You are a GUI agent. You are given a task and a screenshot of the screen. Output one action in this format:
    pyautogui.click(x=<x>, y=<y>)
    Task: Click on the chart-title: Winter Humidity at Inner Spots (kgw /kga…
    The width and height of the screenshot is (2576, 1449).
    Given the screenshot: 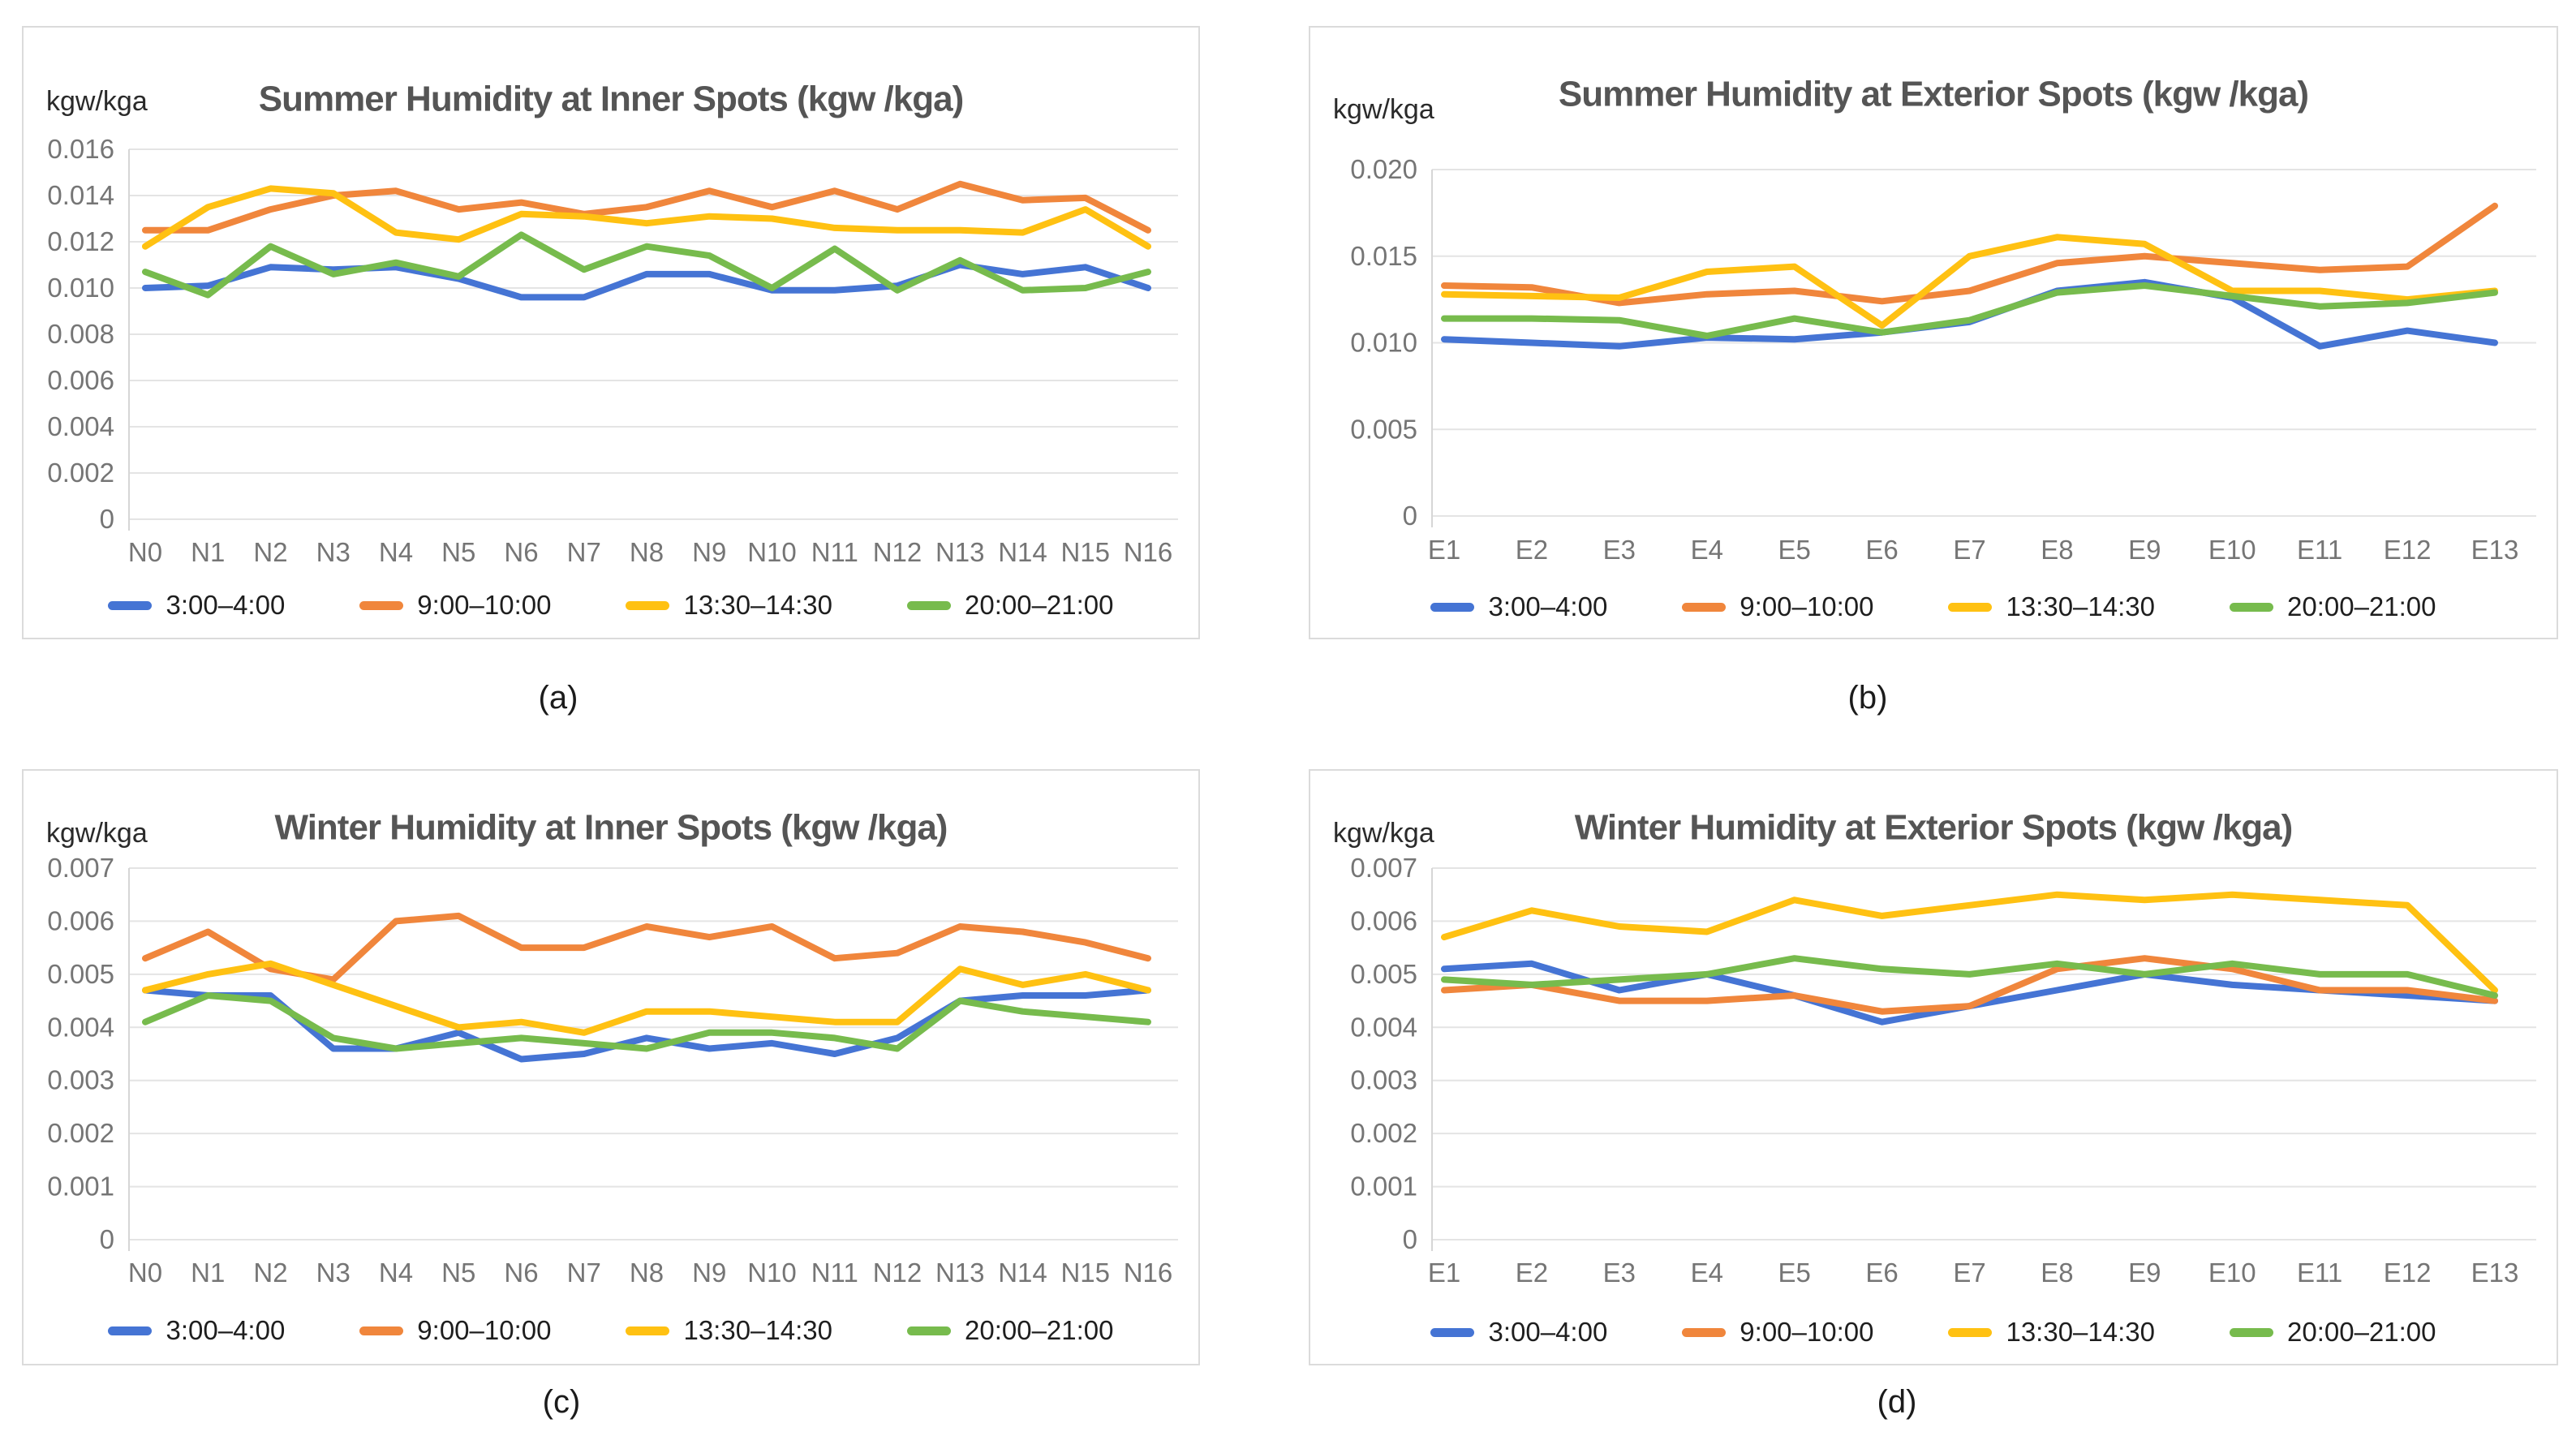 What is the action you would take?
    pyautogui.click(x=611, y=828)
    